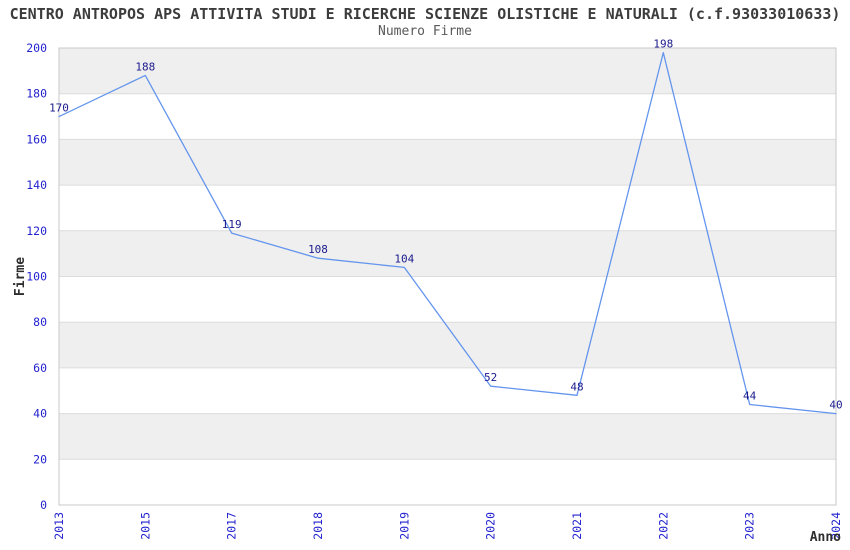  I want to click on data-point-label: 188, so click(145, 66).